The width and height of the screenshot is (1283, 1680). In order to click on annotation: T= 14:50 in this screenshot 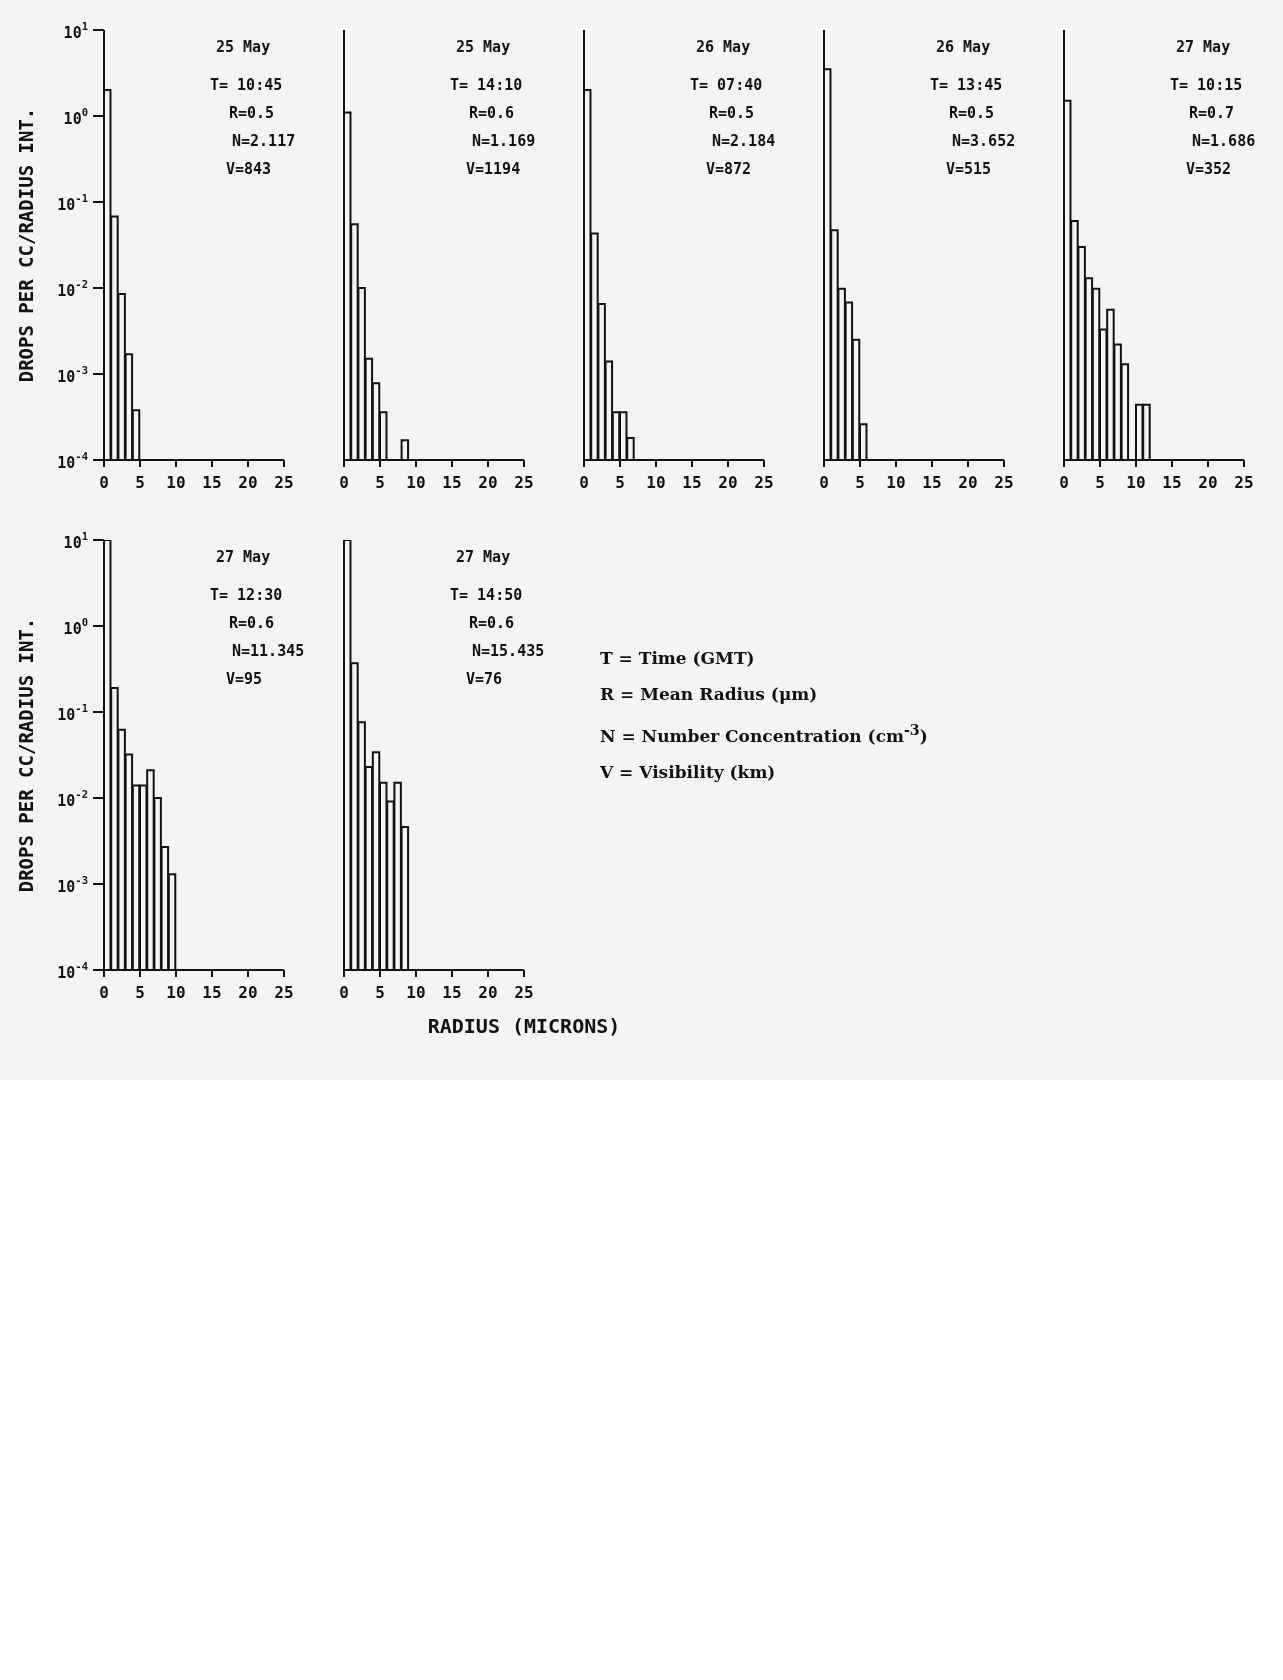, I will do `click(486, 595)`.